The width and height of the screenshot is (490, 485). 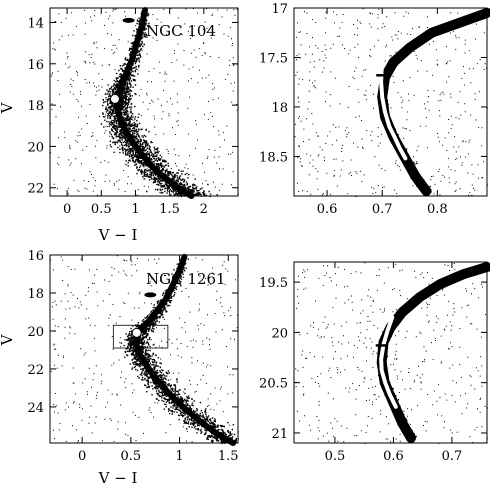 What do you see at coordinates (35, 256) in the screenshot?
I see `ngc1261-ytick-label: 16` at bounding box center [35, 256].